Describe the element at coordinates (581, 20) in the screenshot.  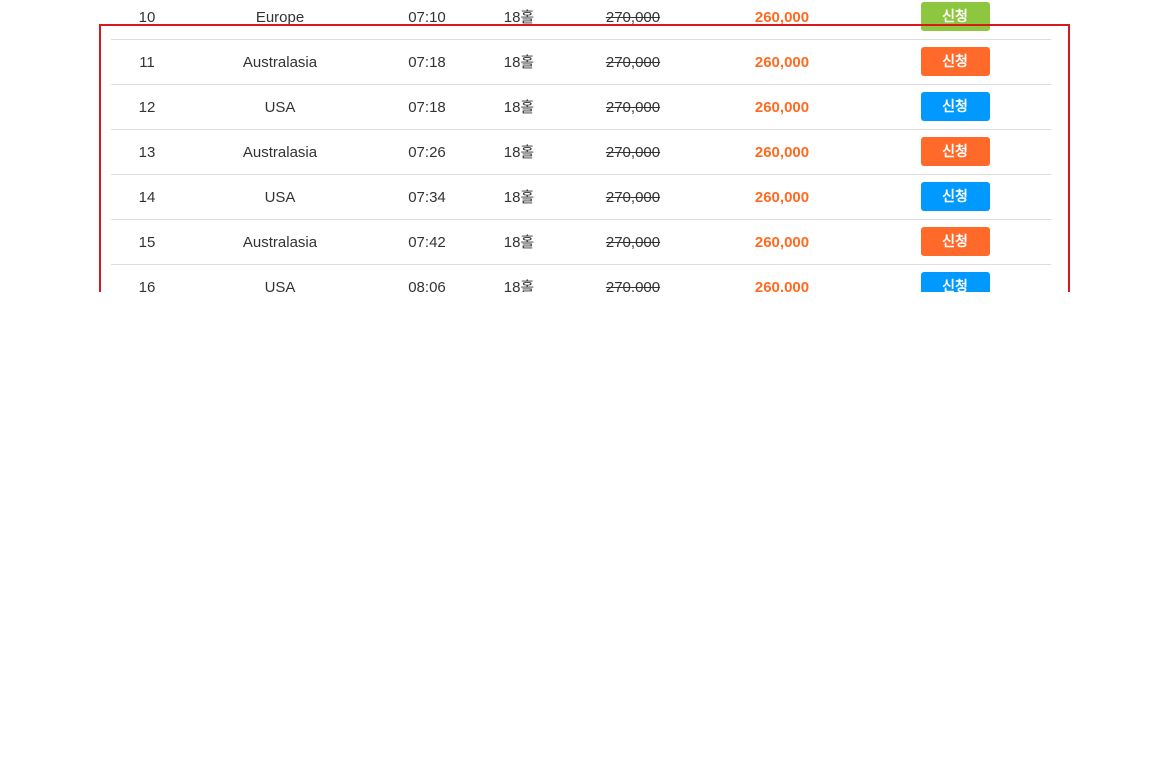
I see `table-row: 10 Europe 07:10 18홀 270,000 260,000 신청` at that location.